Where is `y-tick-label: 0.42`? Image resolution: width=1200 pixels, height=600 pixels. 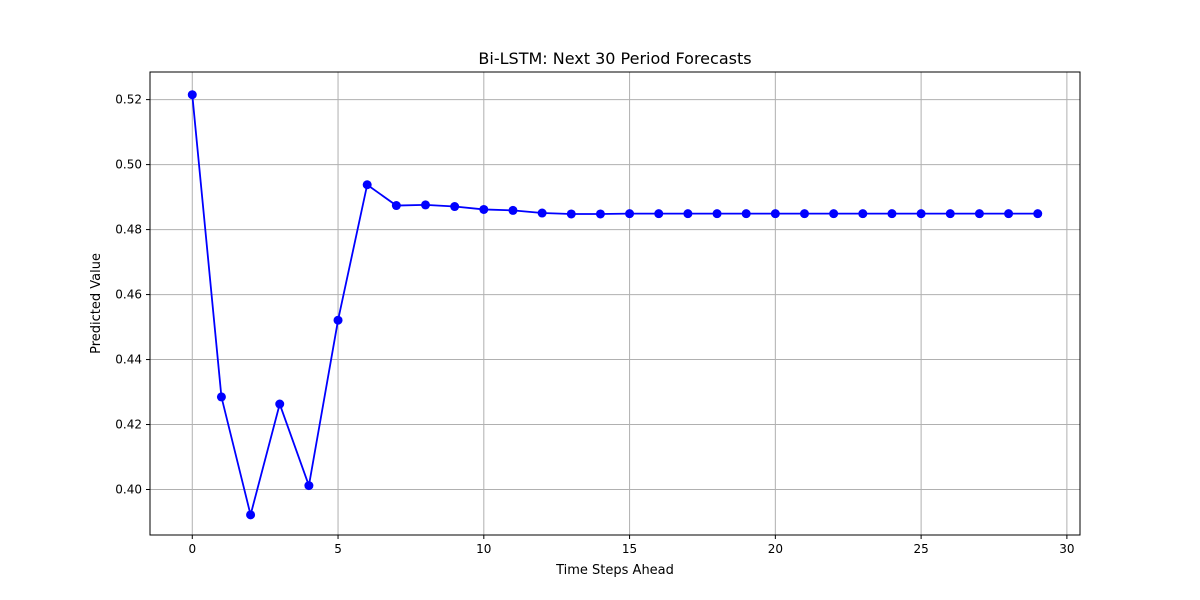
y-tick-label: 0.42 is located at coordinates (128, 425).